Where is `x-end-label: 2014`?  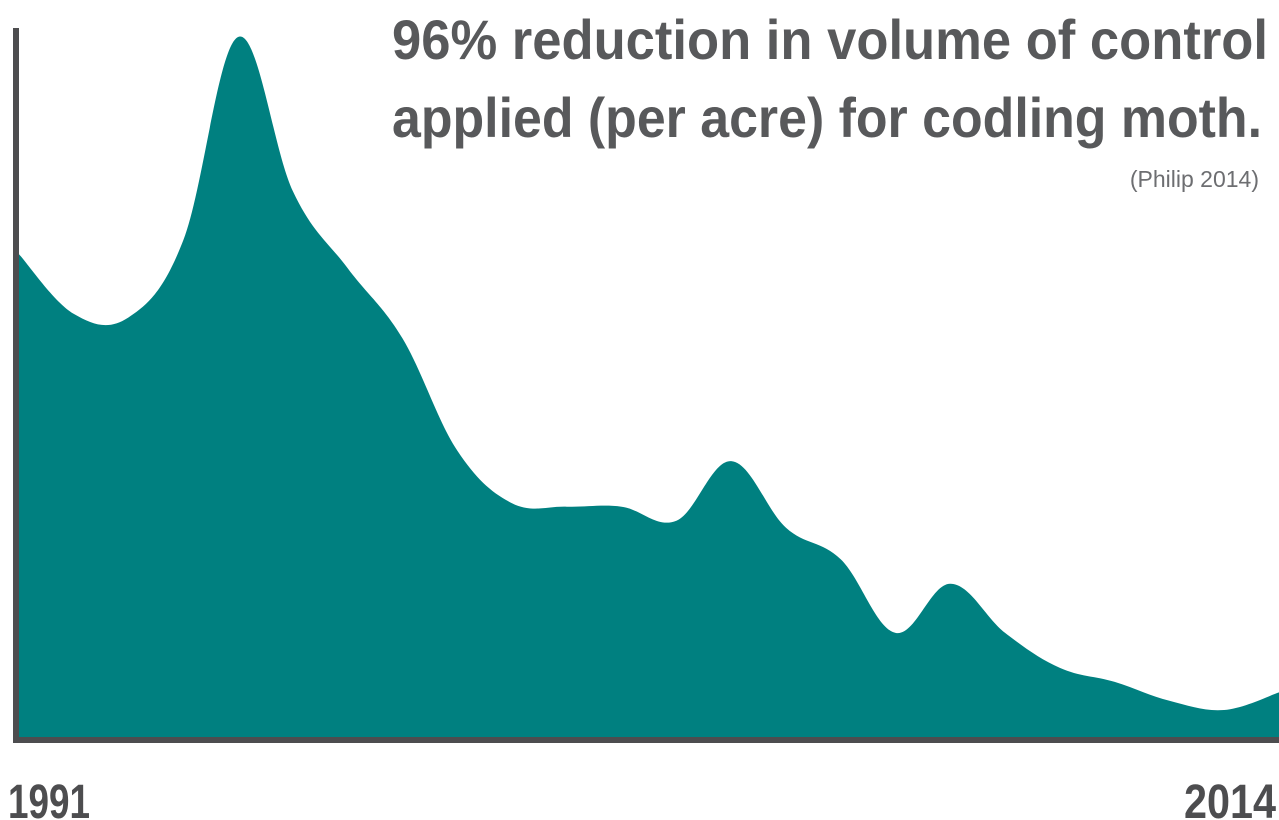 x-end-label: 2014 is located at coordinates (1230, 798).